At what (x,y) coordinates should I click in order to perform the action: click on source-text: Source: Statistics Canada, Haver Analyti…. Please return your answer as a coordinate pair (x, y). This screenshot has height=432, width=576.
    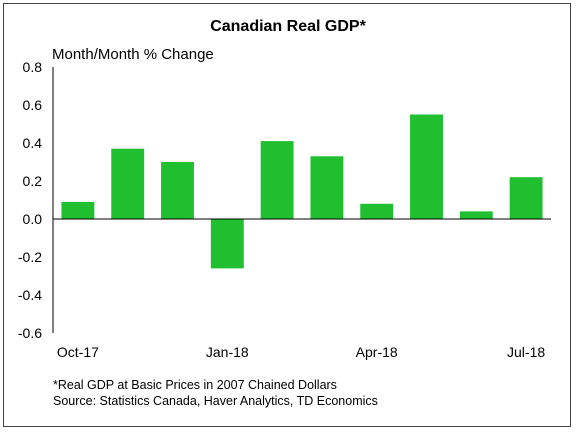
    Looking at the image, I should click on (215, 401).